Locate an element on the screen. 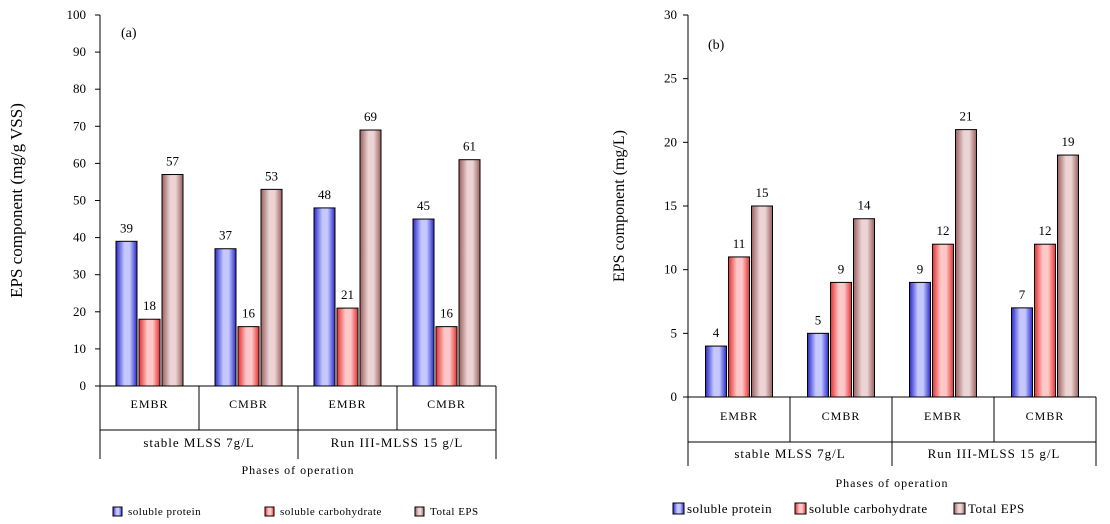 This screenshot has height=524, width=1110. bar-data-label: 5 is located at coordinates (818, 319).